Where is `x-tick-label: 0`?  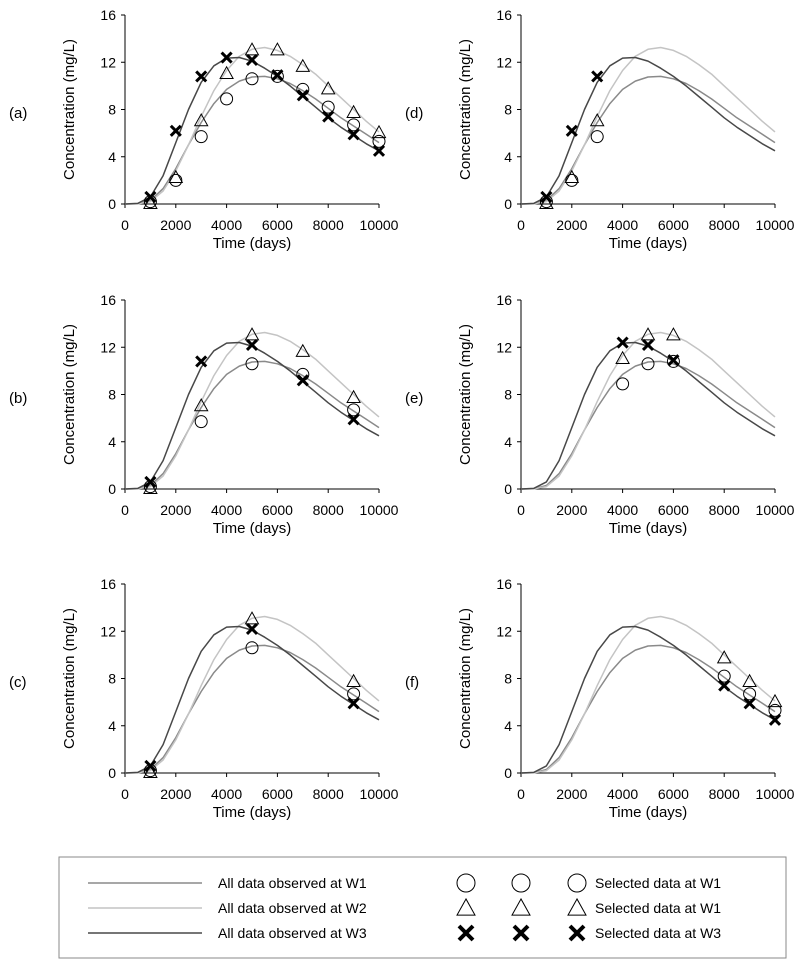
x-tick-label: 0 is located at coordinates (521, 794).